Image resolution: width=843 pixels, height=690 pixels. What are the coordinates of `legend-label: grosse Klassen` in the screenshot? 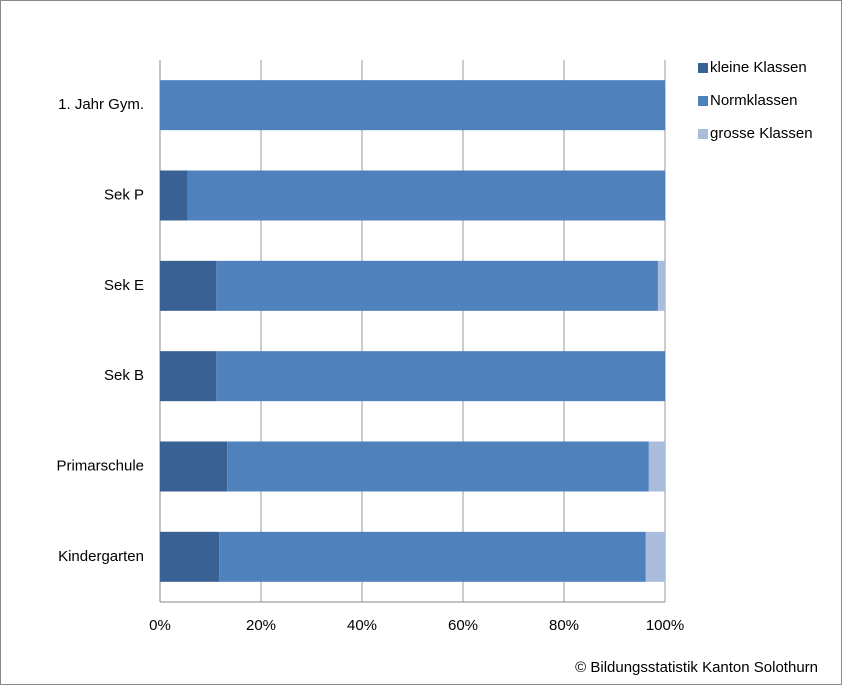 It's located at (761, 133).